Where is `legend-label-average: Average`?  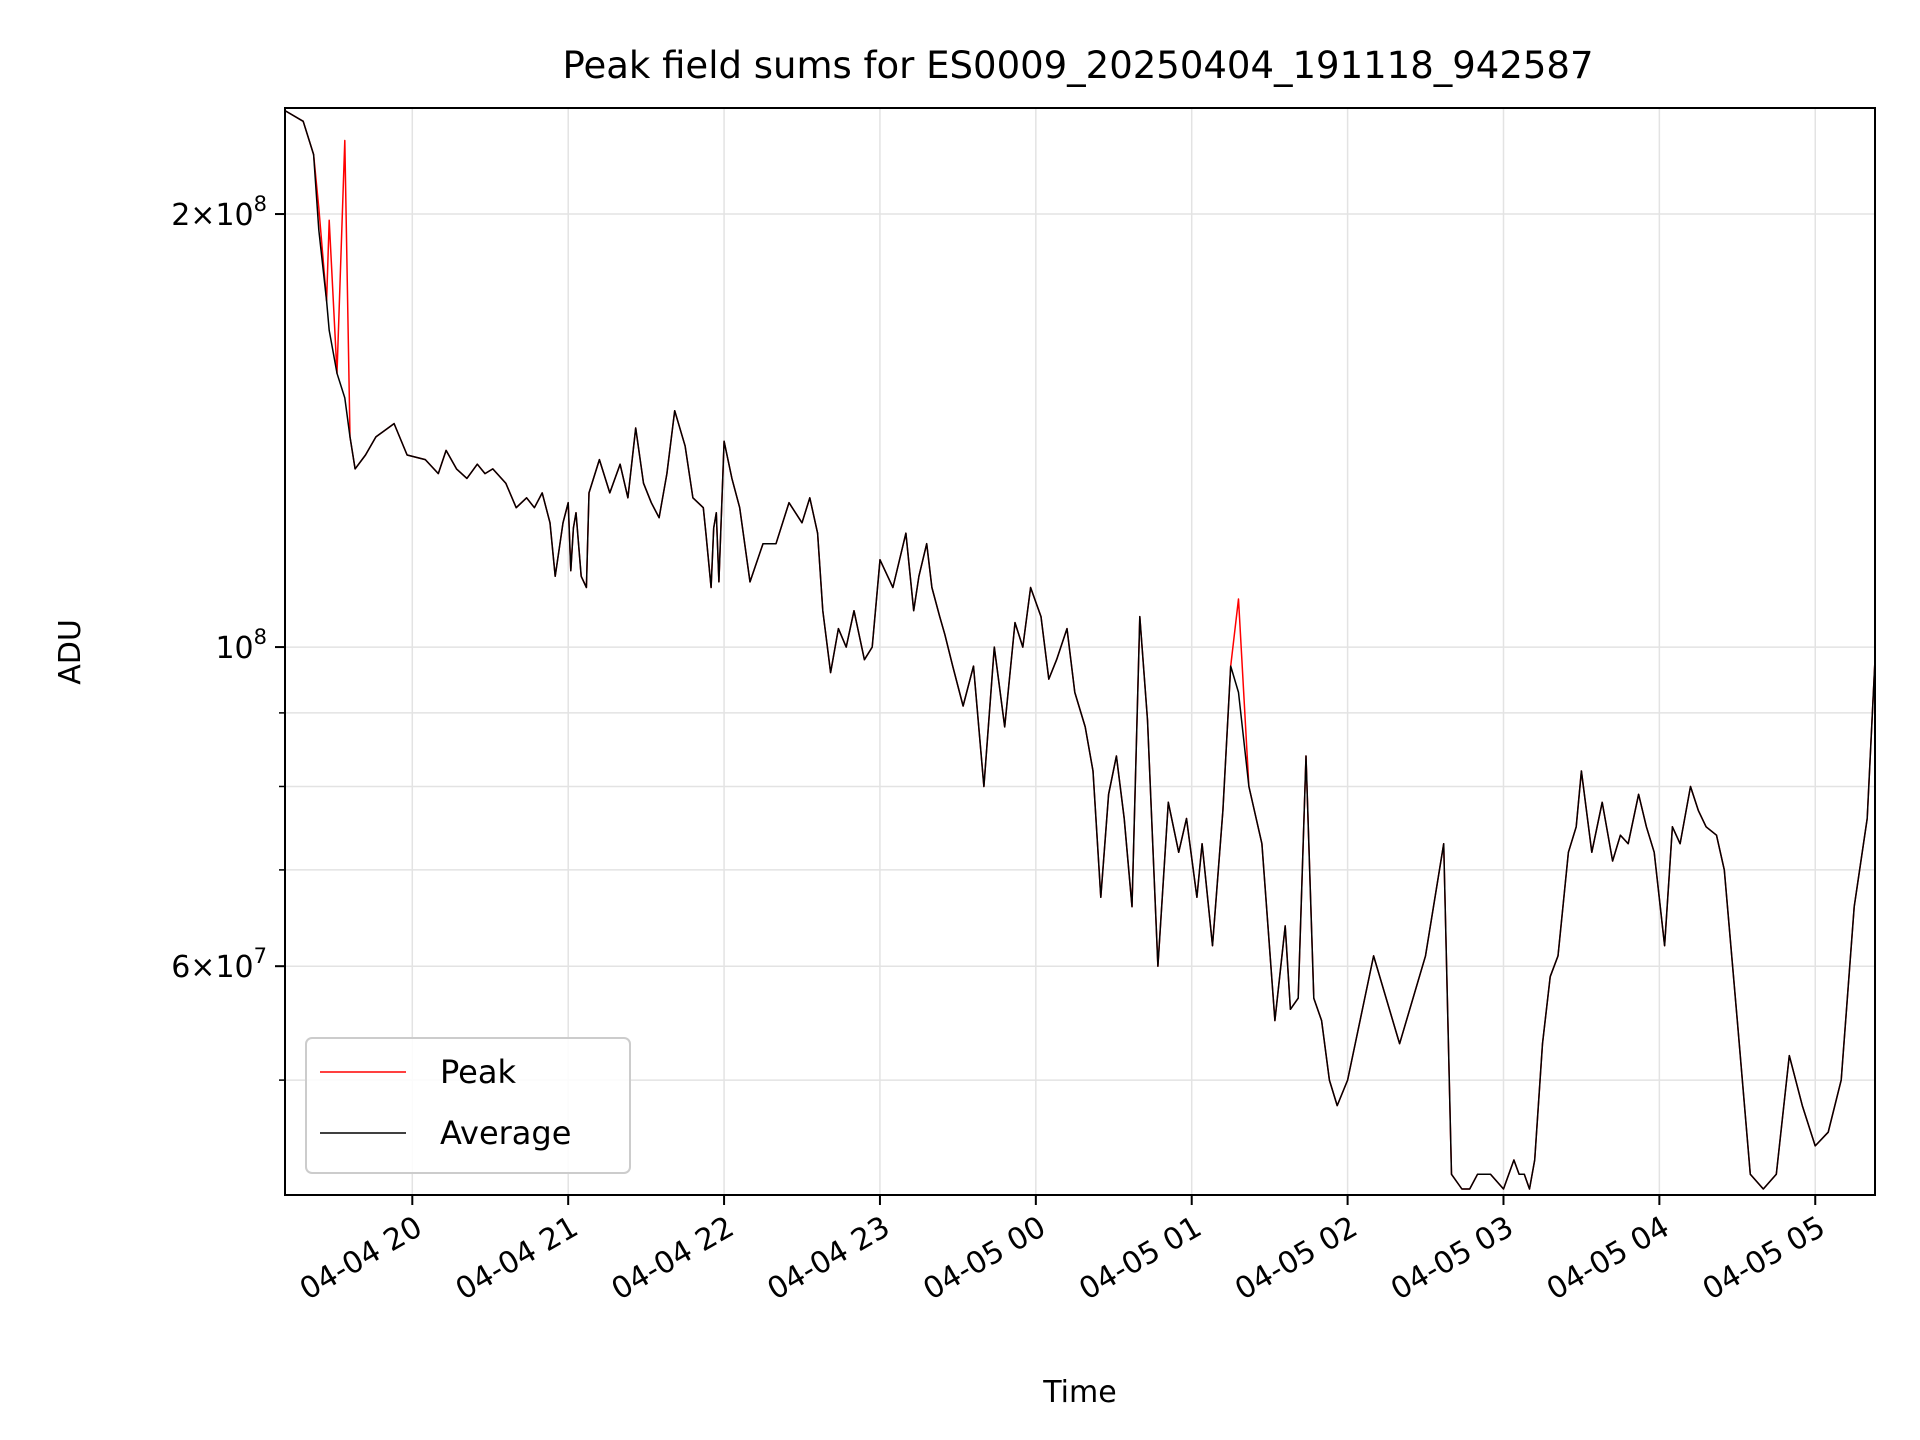 legend-label-average: Average is located at coordinates (505, 1133).